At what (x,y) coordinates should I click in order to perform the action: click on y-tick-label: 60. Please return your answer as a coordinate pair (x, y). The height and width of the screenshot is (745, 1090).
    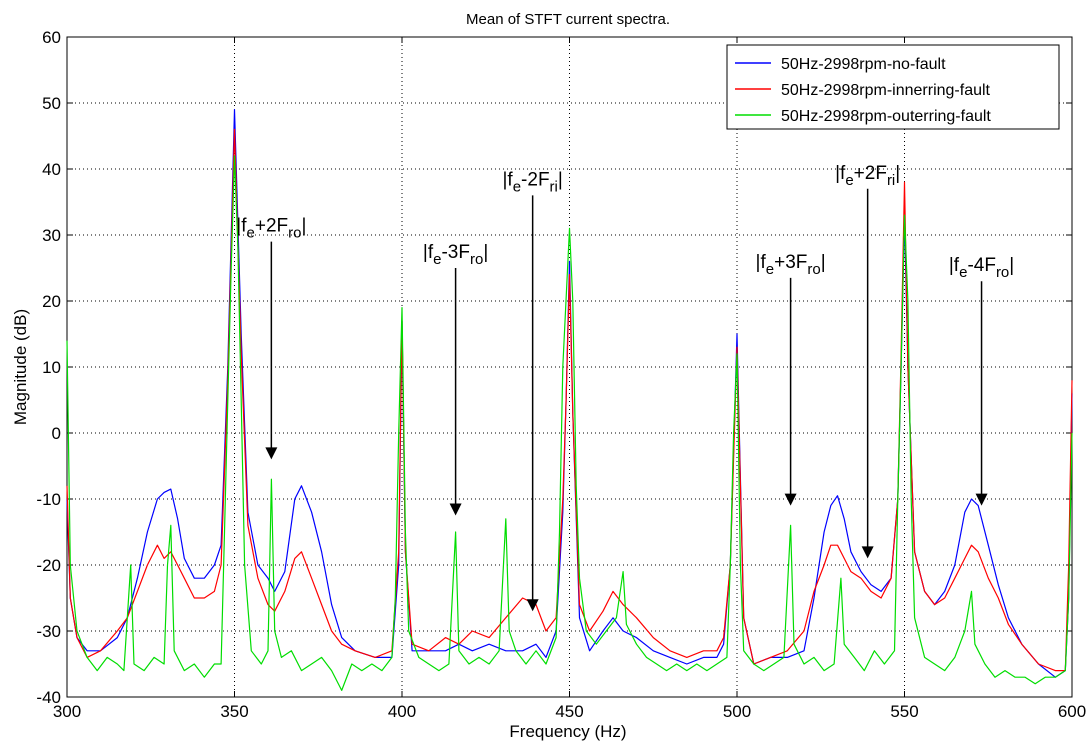
    Looking at the image, I should click on (51, 37).